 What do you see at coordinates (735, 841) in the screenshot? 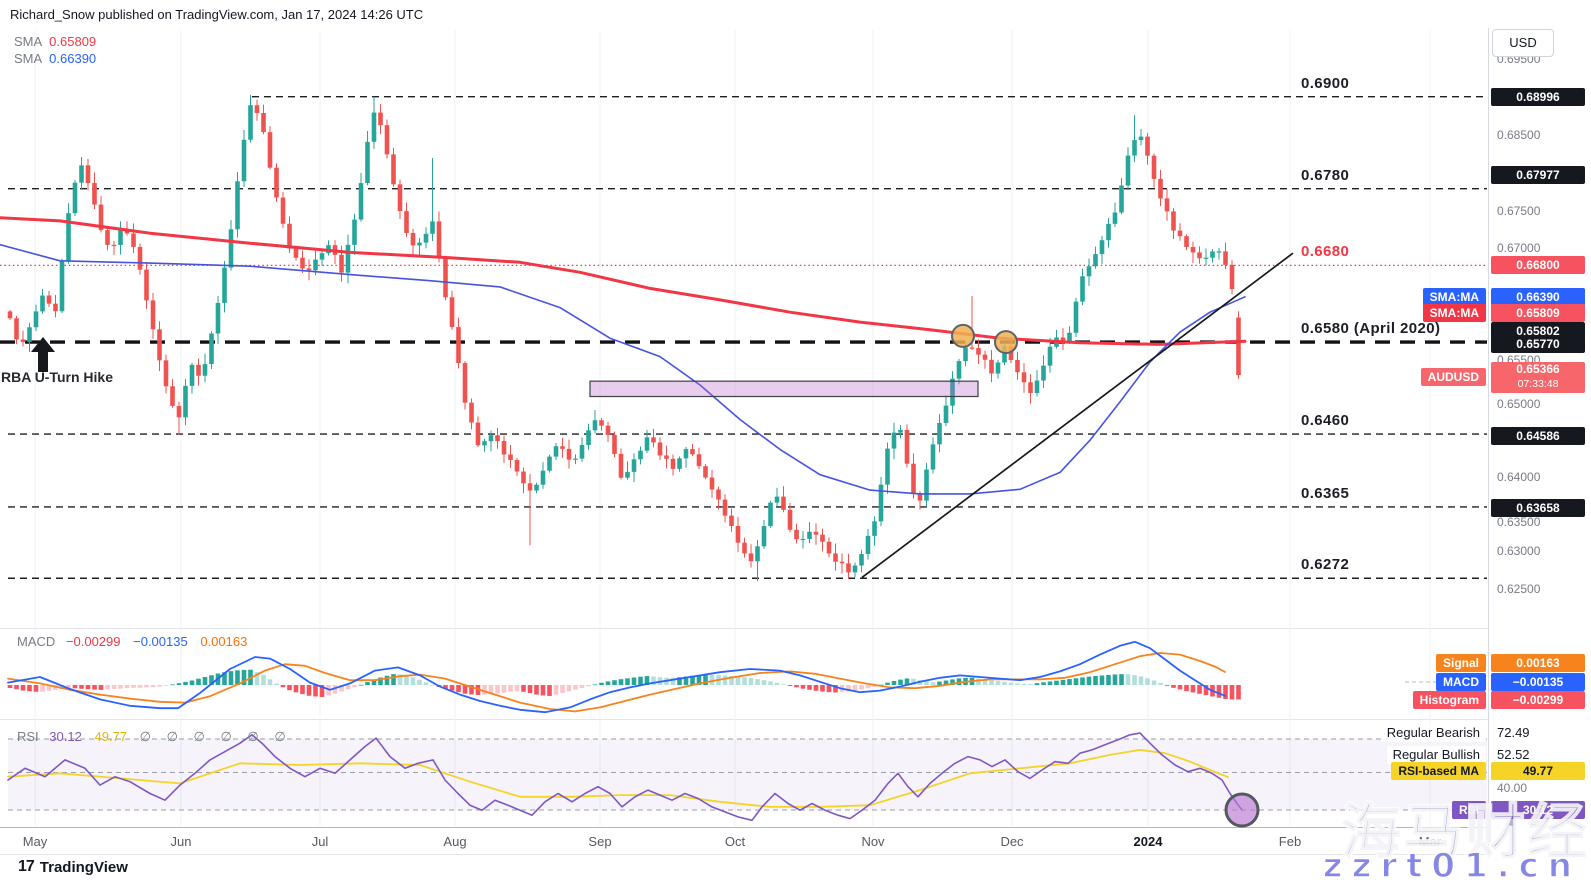
I see `time-axis-month: Oct` at bounding box center [735, 841].